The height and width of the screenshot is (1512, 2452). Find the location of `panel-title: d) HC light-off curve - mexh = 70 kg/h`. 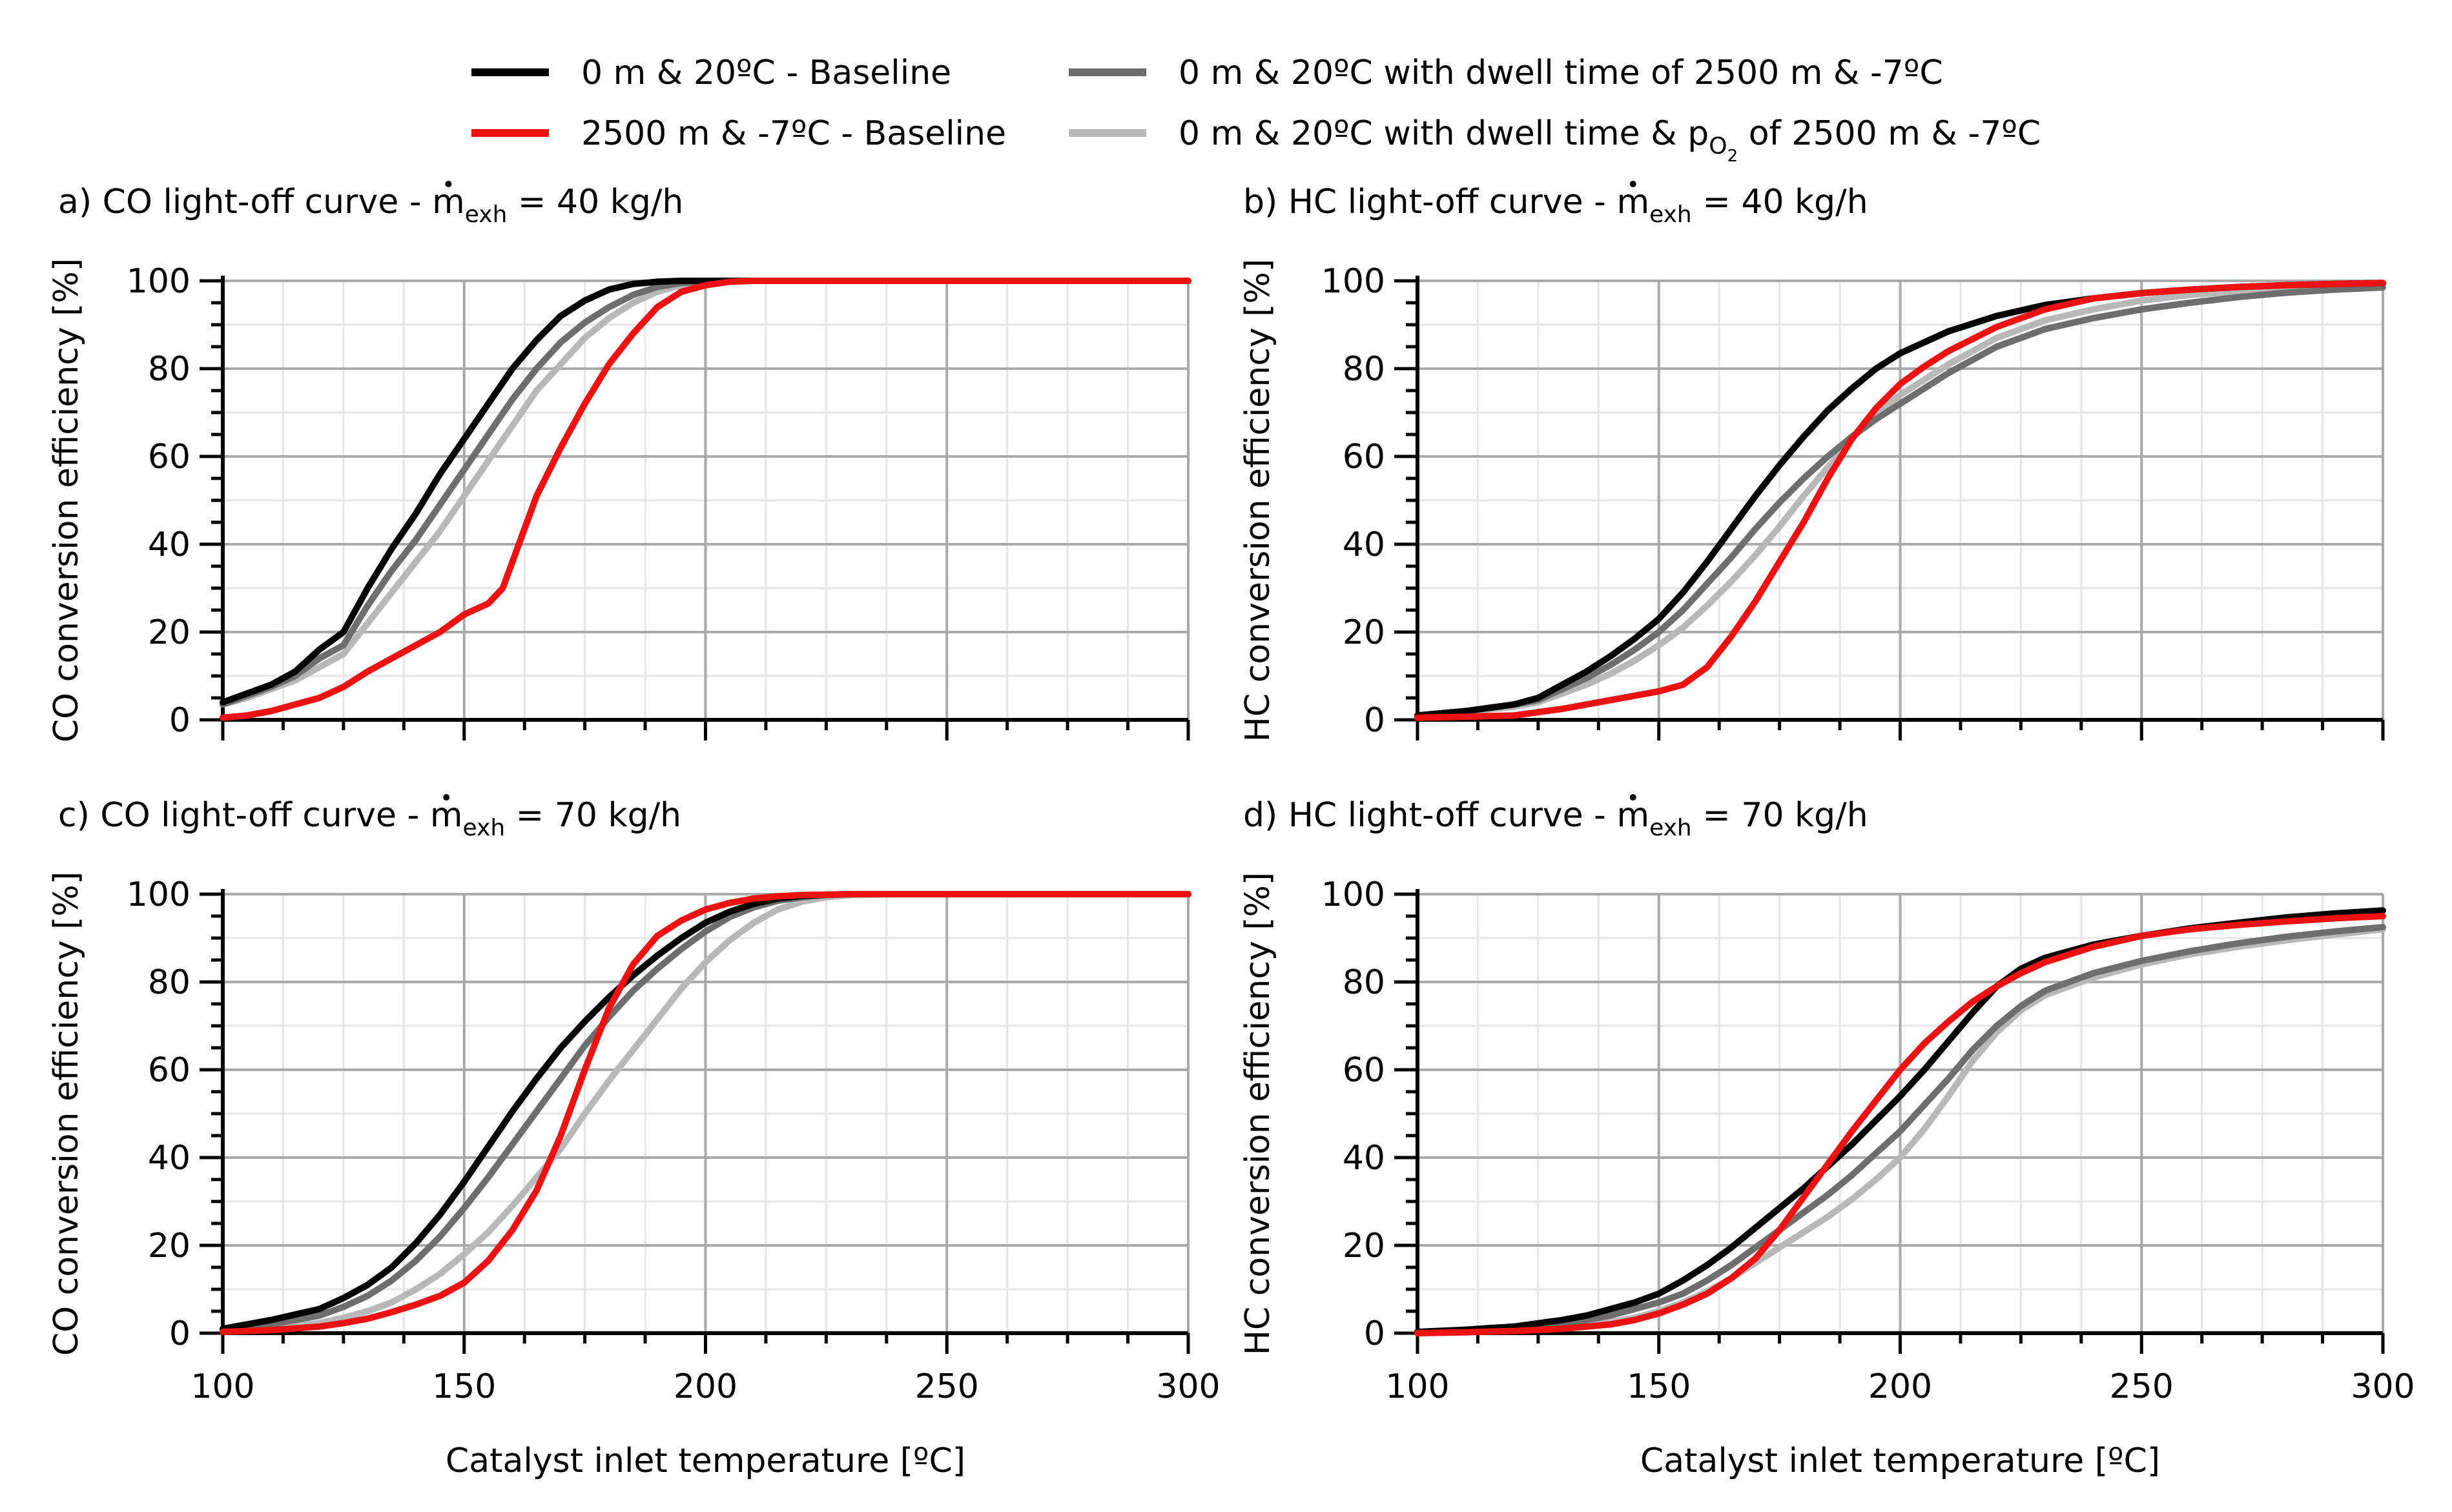

panel-title: d) HC light-off curve - mexh = 70 kg/h is located at coordinates (1555, 818).